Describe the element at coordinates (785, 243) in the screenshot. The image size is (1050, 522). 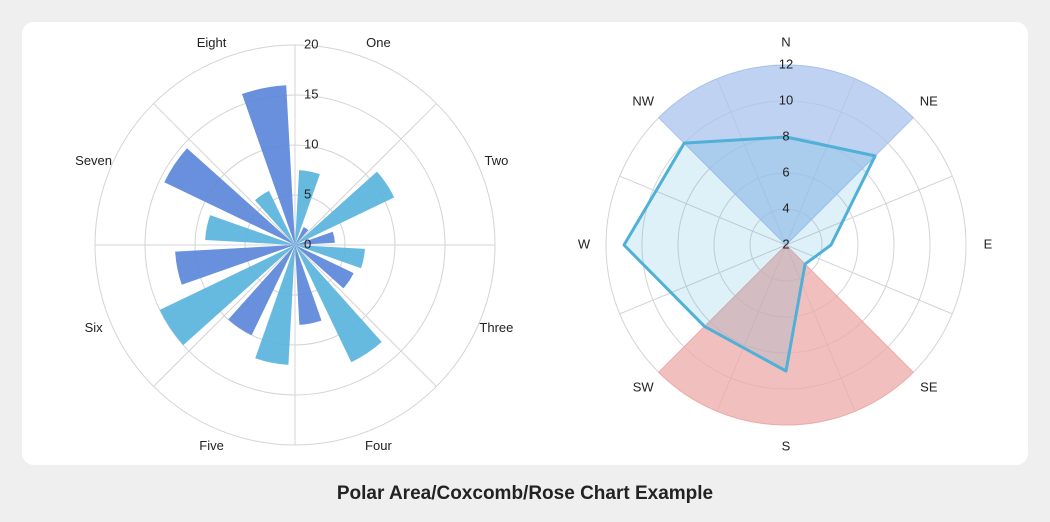
I see `r-tick-label: 2` at that location.